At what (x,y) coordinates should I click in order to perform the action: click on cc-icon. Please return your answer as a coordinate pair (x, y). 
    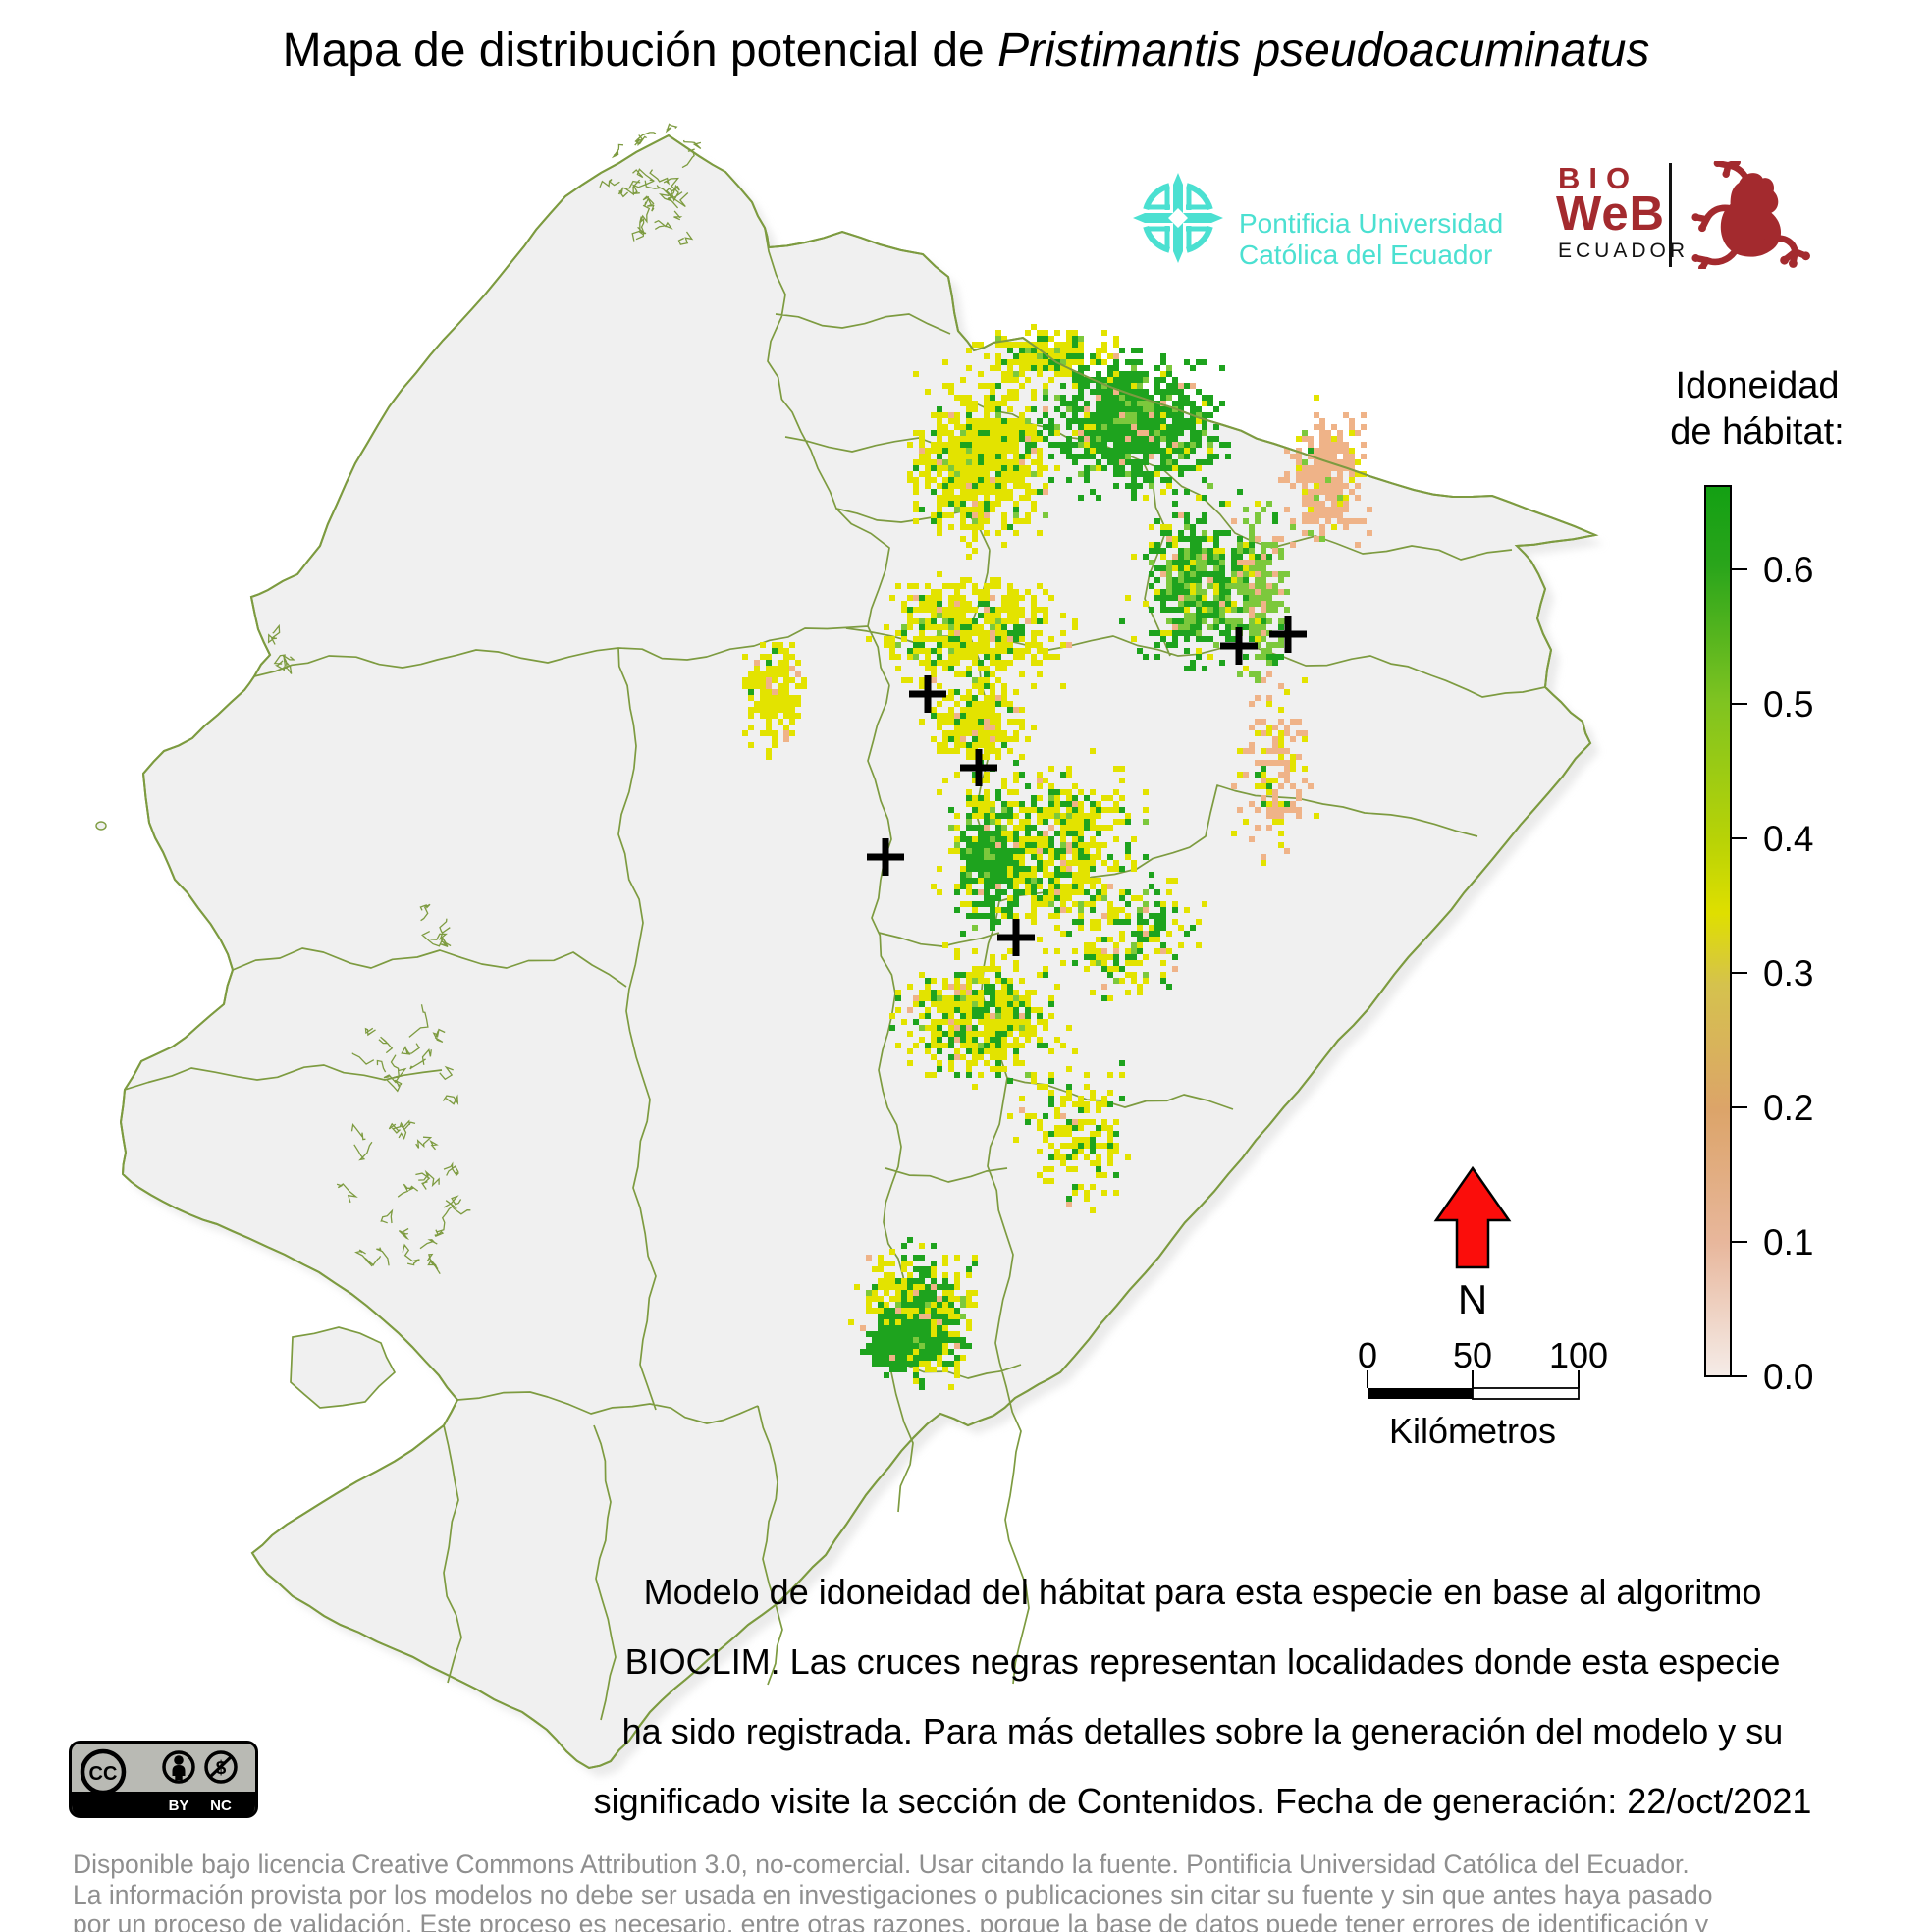
    Looking at the image, I should click on (103, 1772).